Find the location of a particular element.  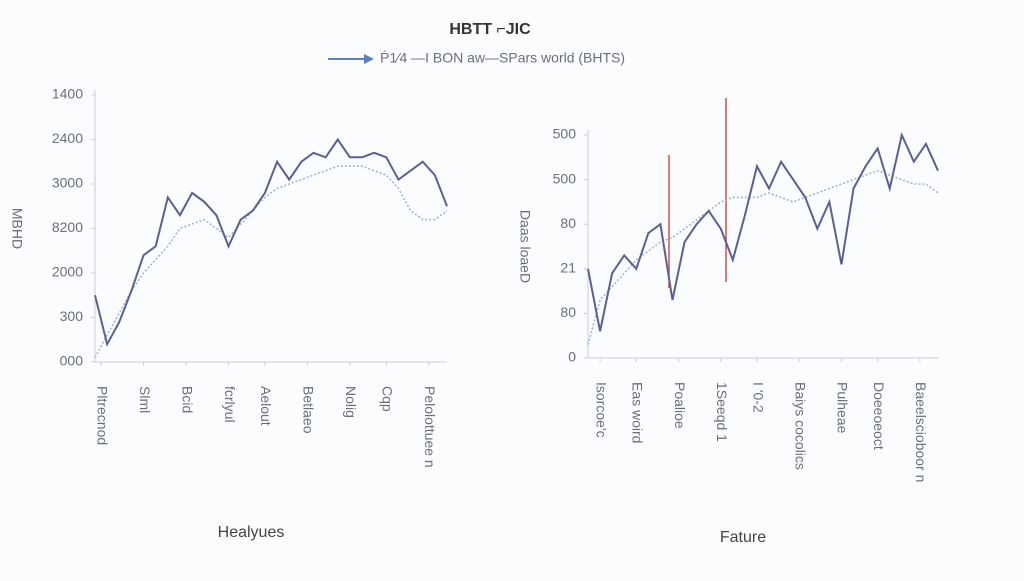

x-tick-label: Eas woird is located at coordinates (638, 412).